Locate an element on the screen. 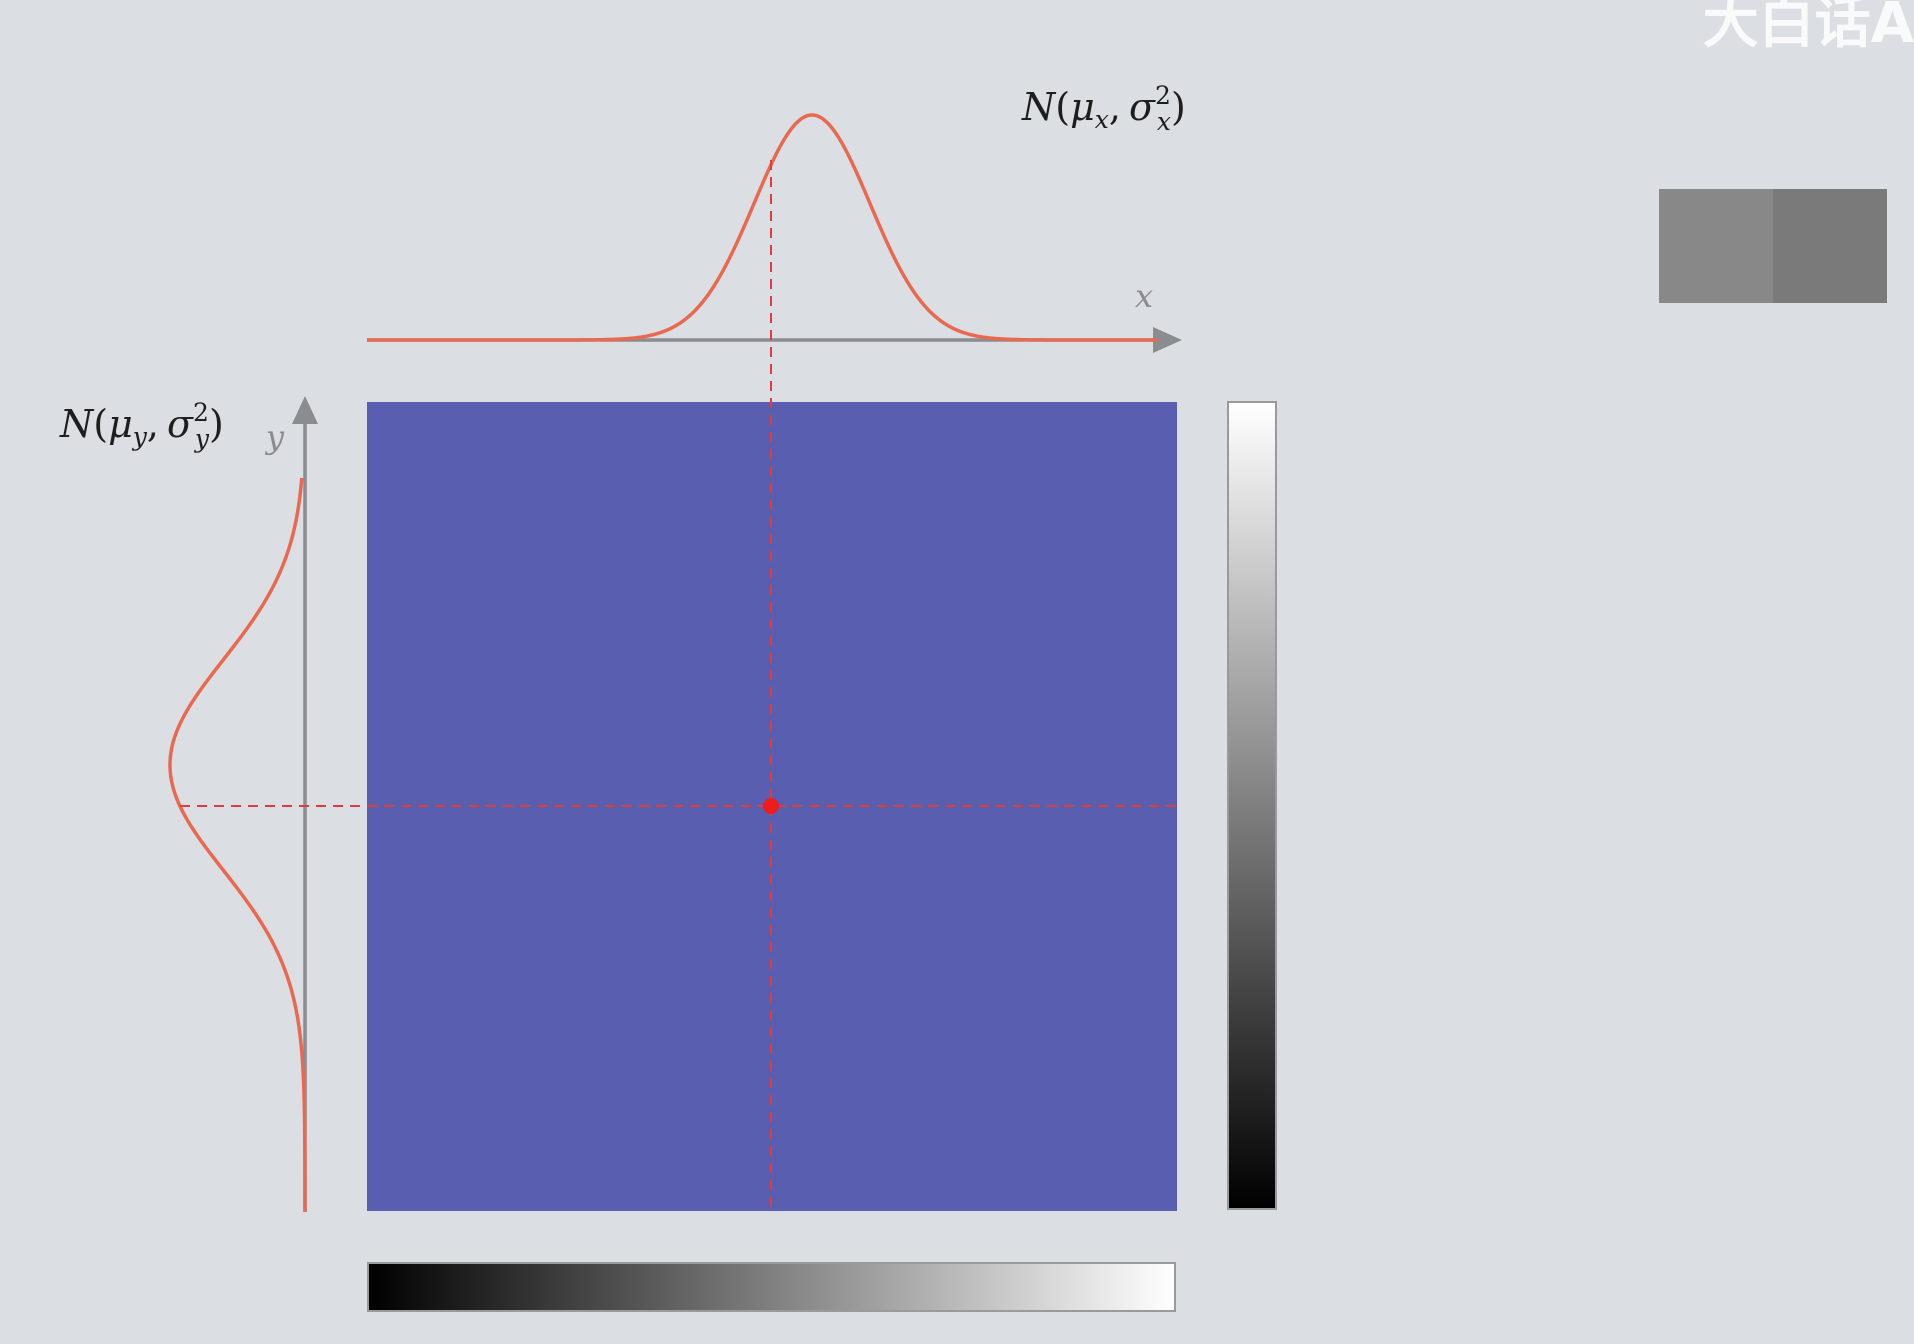 This screenshot has width=1914, height=1344. y-dist-open-paren: ( is located at coordinates (100, 424).